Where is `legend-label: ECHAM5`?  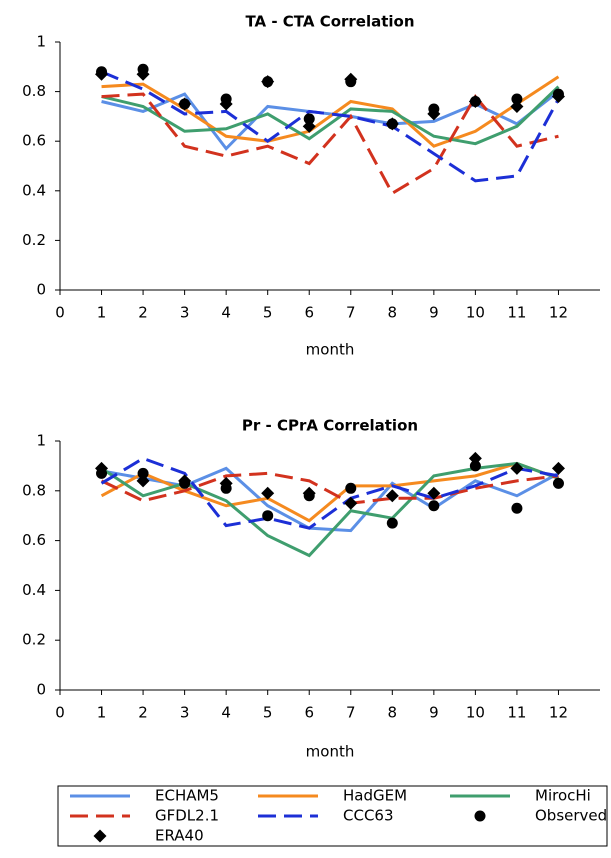
legend-label: ECHAM5 is located at coordinates (187, 796).